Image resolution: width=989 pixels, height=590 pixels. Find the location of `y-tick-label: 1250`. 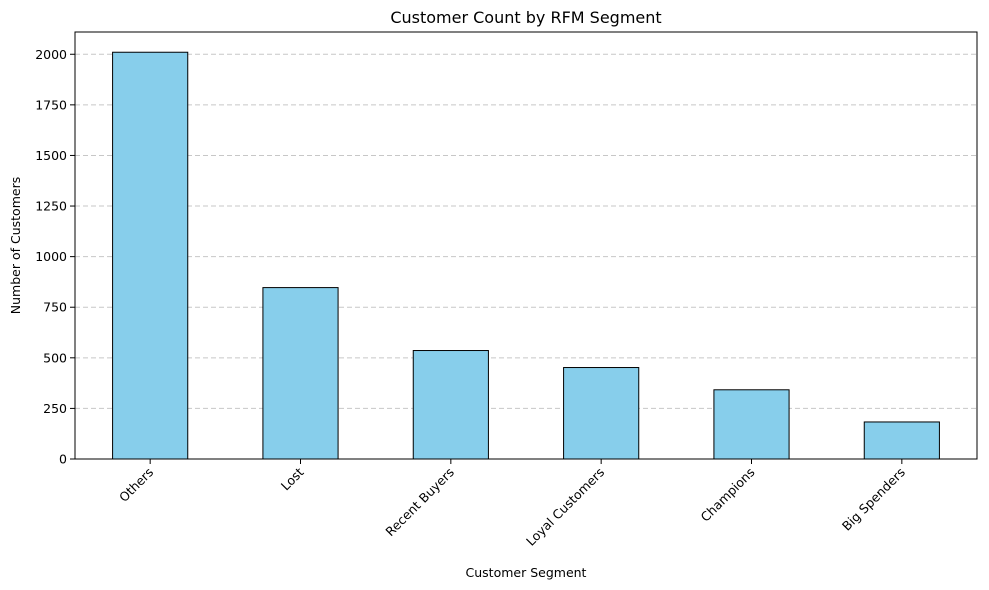

y-tick-label: 1250 is located at coordinates (51, 206).